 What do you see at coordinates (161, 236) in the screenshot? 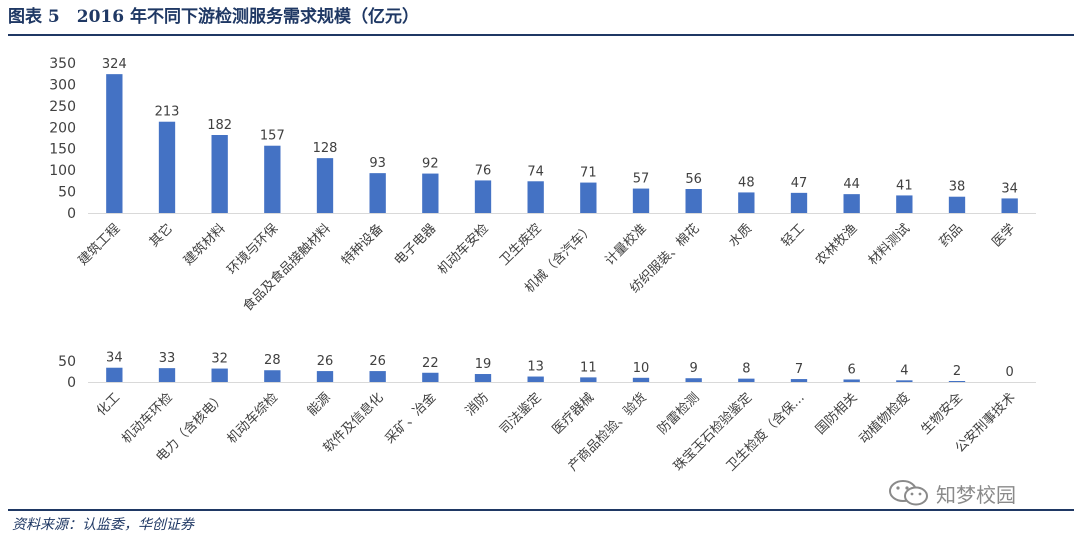
I see `chart1-category-label: 其它` at bounding box center [161, 236].